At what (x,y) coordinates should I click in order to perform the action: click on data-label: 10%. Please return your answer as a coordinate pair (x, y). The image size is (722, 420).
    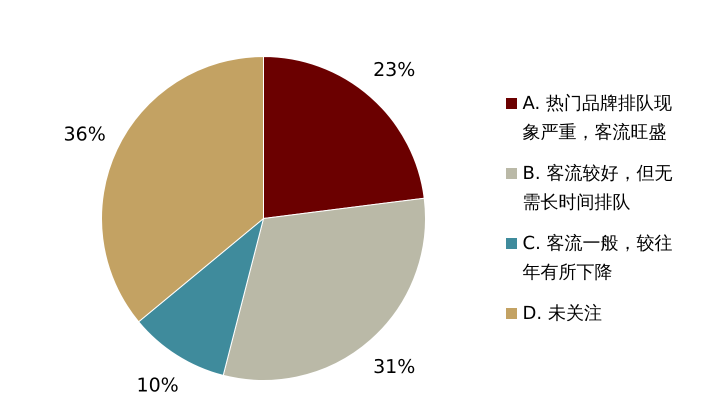
    Looking at the image, I should click on (157, 385).